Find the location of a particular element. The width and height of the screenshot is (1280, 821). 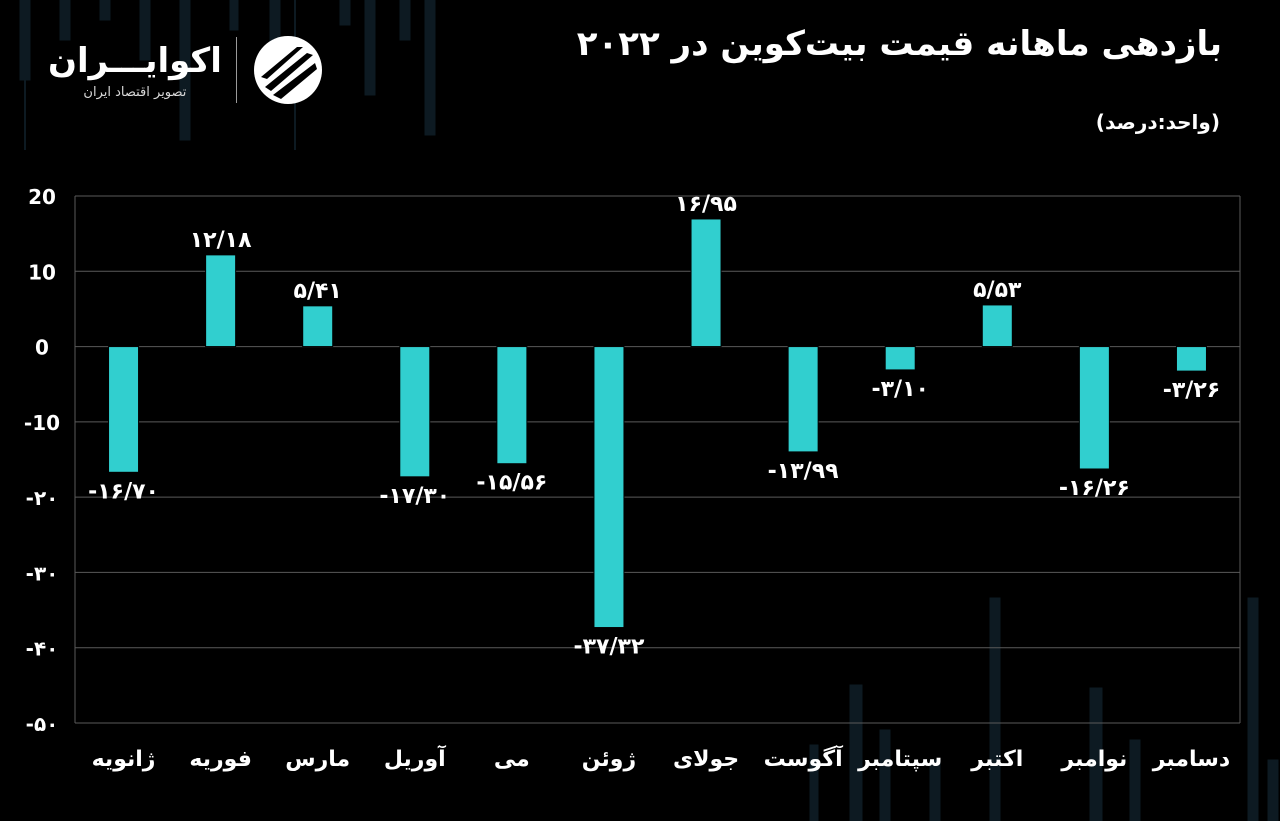

data-label: ۵/۵۳ is located at coordinates (997, 290).